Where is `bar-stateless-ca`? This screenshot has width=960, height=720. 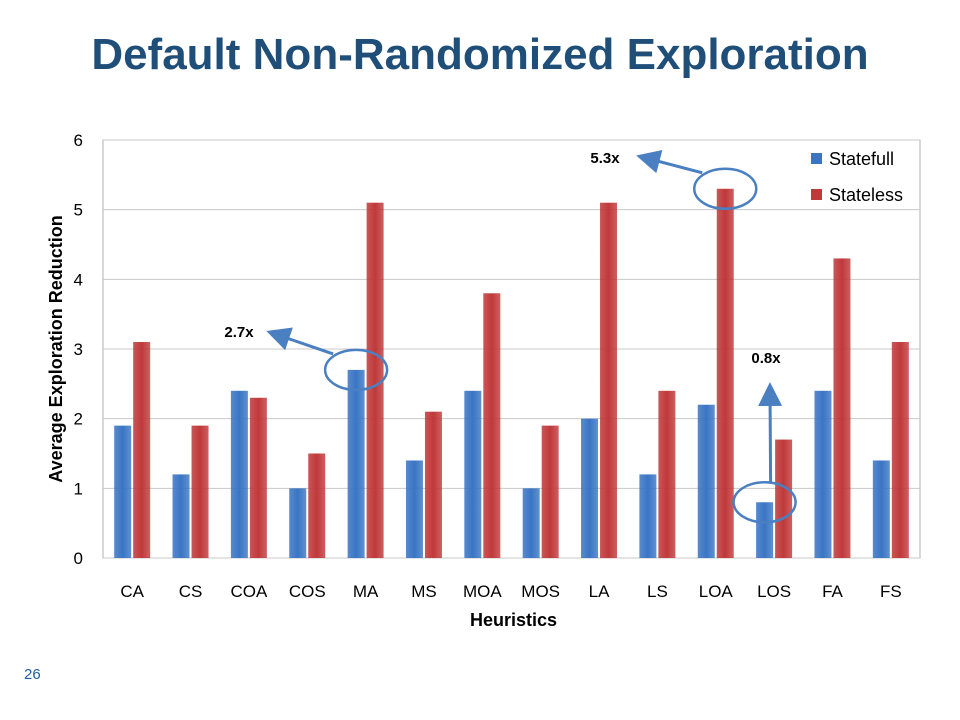 bar-stateless-ca is located at coordinates (142, 450).